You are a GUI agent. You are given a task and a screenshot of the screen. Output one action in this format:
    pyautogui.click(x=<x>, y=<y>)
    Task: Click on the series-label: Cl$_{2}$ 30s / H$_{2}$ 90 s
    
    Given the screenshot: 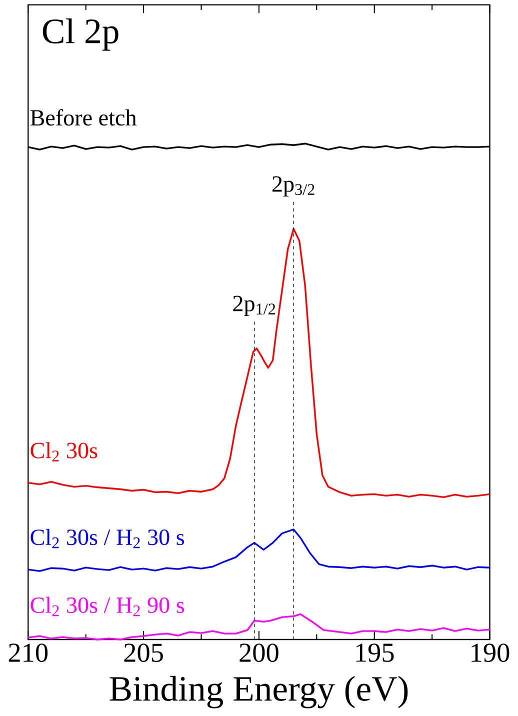 What is the action you would take?
    pyautogui.click(x=107, y=606)
    